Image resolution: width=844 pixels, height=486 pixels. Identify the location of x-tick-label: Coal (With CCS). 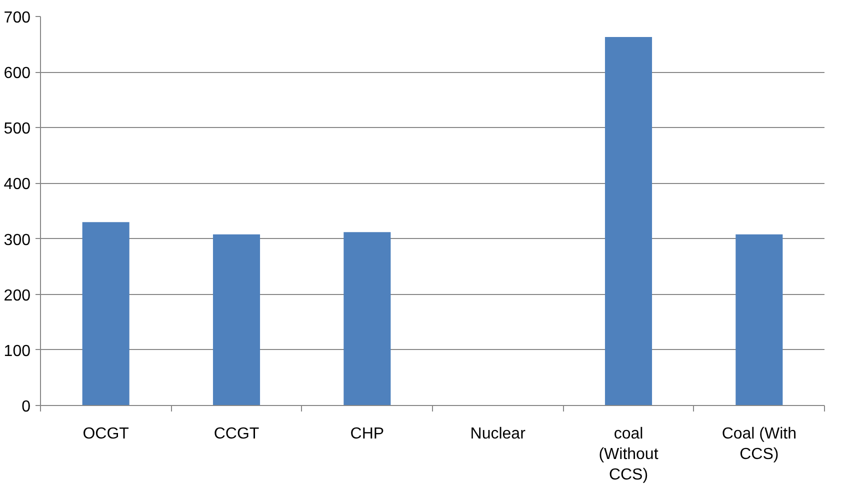
(759, 444).